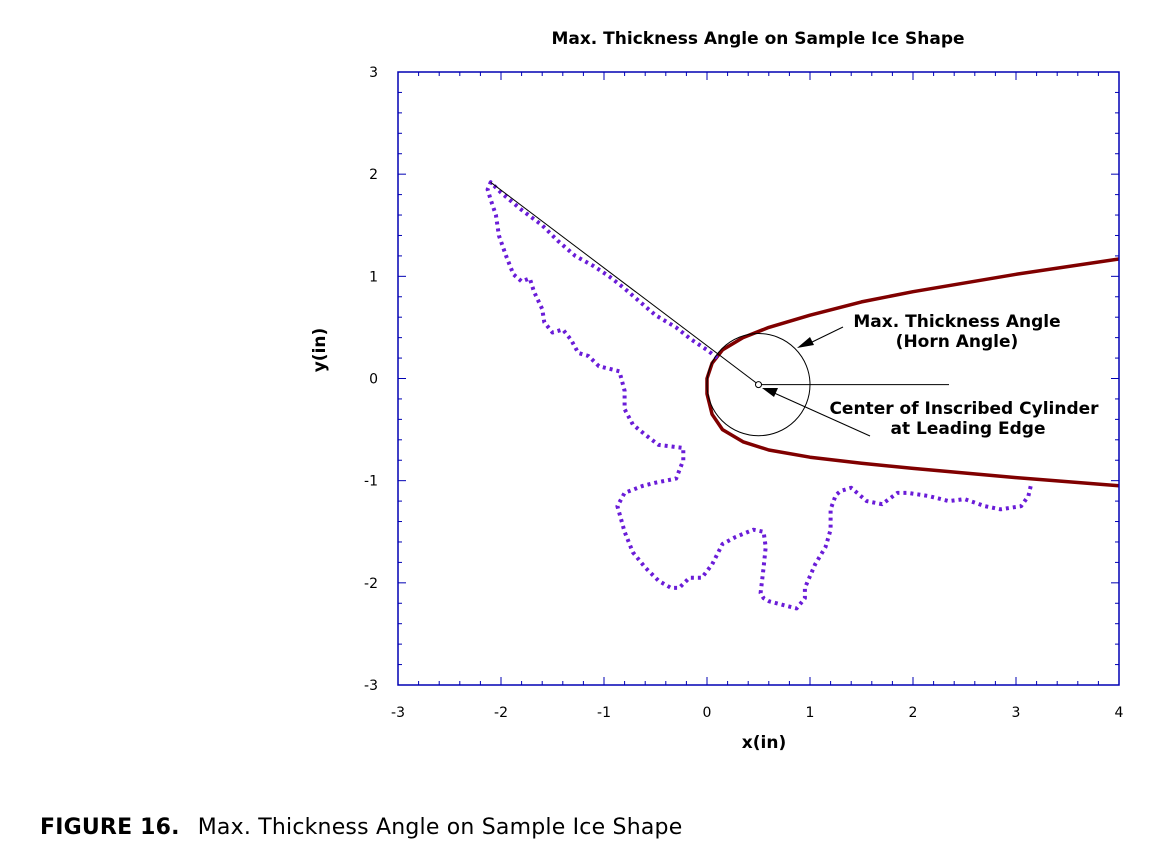  I want to click on y-tick-label: 2, so click(373, 175).